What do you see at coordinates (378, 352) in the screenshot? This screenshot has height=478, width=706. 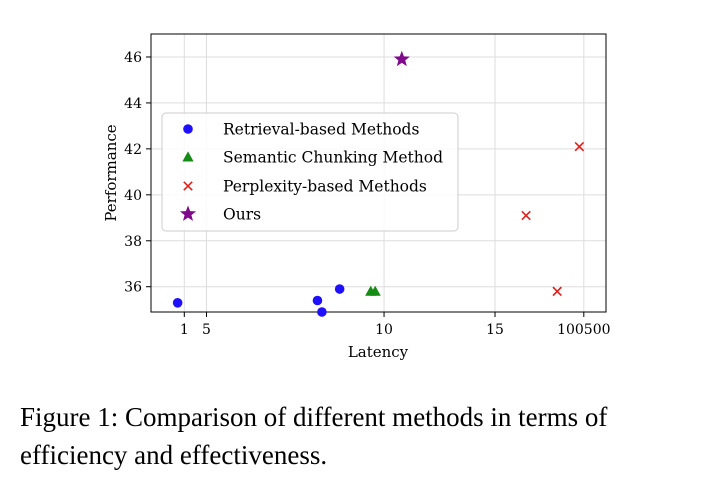 I see `x-axis-label: Latency` at bounding box center [378, 352].